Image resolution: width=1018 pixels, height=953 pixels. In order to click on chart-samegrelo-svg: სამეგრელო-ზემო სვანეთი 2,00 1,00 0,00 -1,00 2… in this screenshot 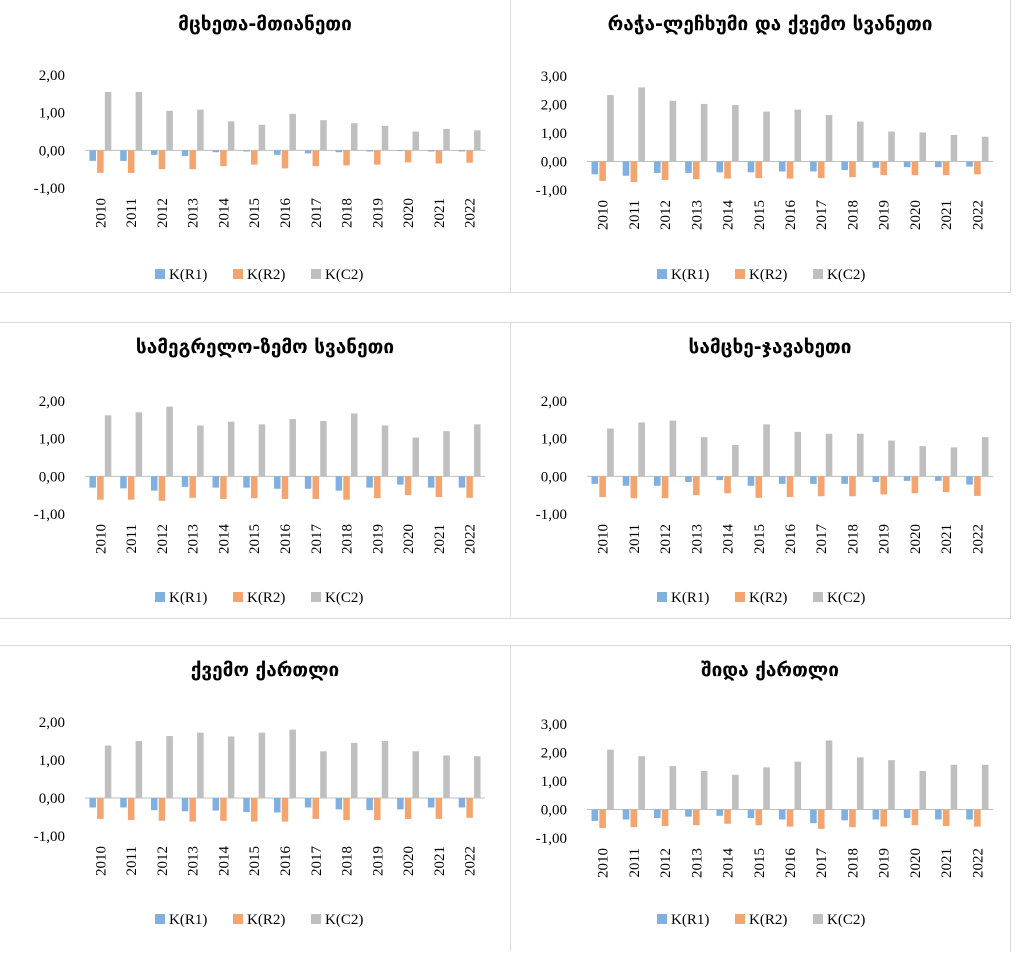, I will do `click(259, 471)`.